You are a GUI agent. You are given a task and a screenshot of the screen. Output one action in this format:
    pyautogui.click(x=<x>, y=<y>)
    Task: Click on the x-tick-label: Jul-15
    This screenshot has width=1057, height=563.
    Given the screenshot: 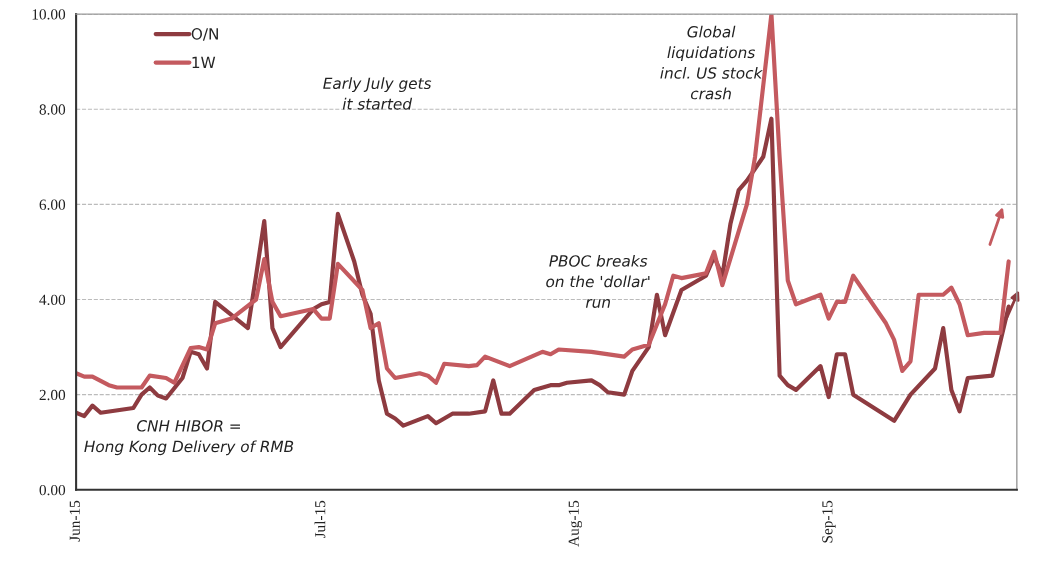 What is the action you would take?
    pyautogui.click(x=320, y=519)
    